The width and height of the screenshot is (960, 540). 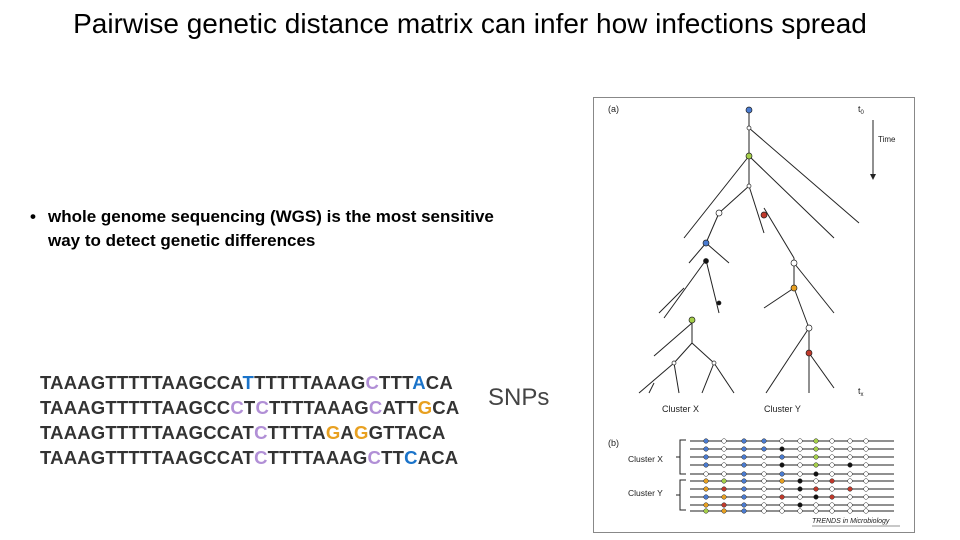 What do you see at coordinates (141, 432) in the screenshot?
I see `sequence-segment: TAAAGTTTTTAAGCCA` at bounding box center [141, 432].